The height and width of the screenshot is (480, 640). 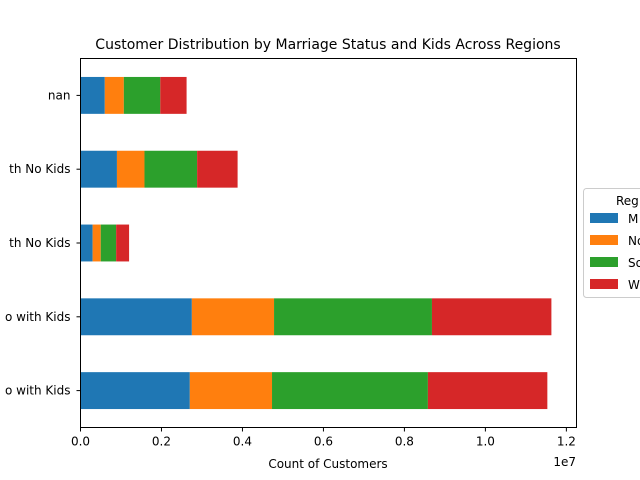 What do you see at coordinates (323, 442) in the screenshot?
I see `x-tick-label: 0.6` at bounding box center [323, 442].